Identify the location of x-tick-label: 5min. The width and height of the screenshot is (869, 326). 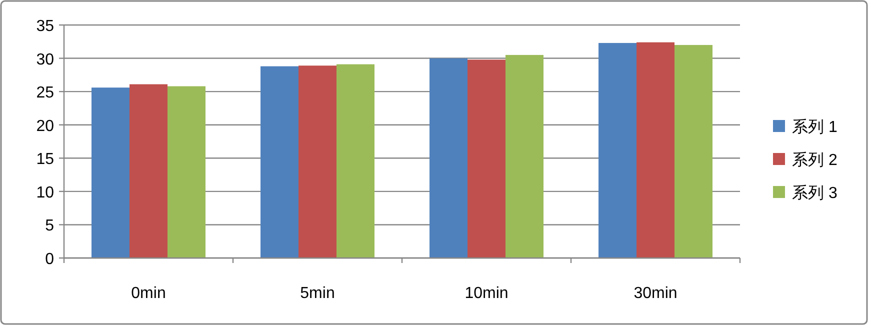
(317, 293).